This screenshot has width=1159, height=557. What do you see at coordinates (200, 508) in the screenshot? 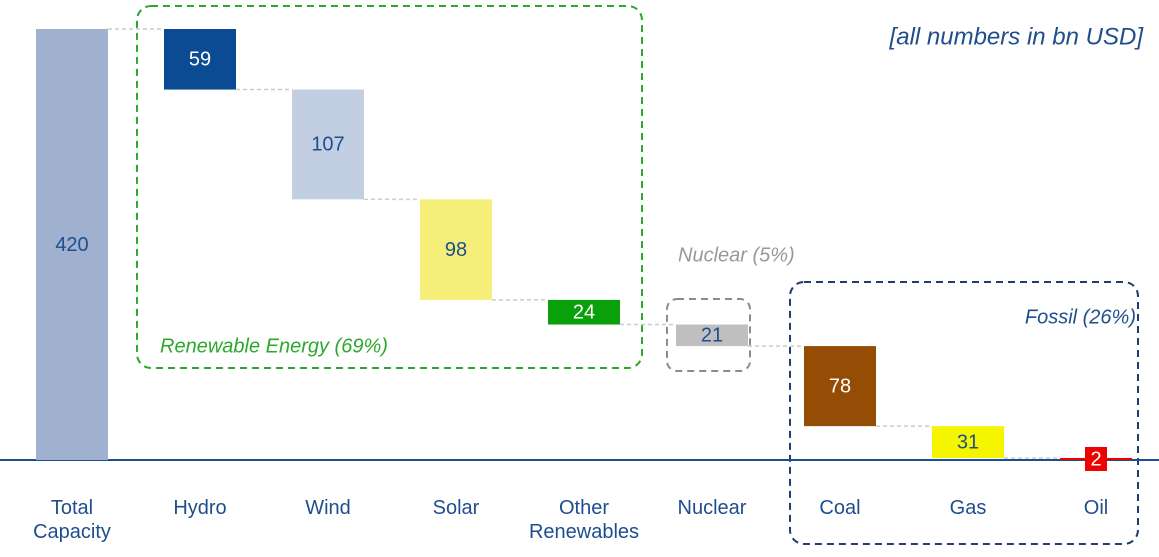
I see `category-label: Hydro` at bounding box center [200, 508].